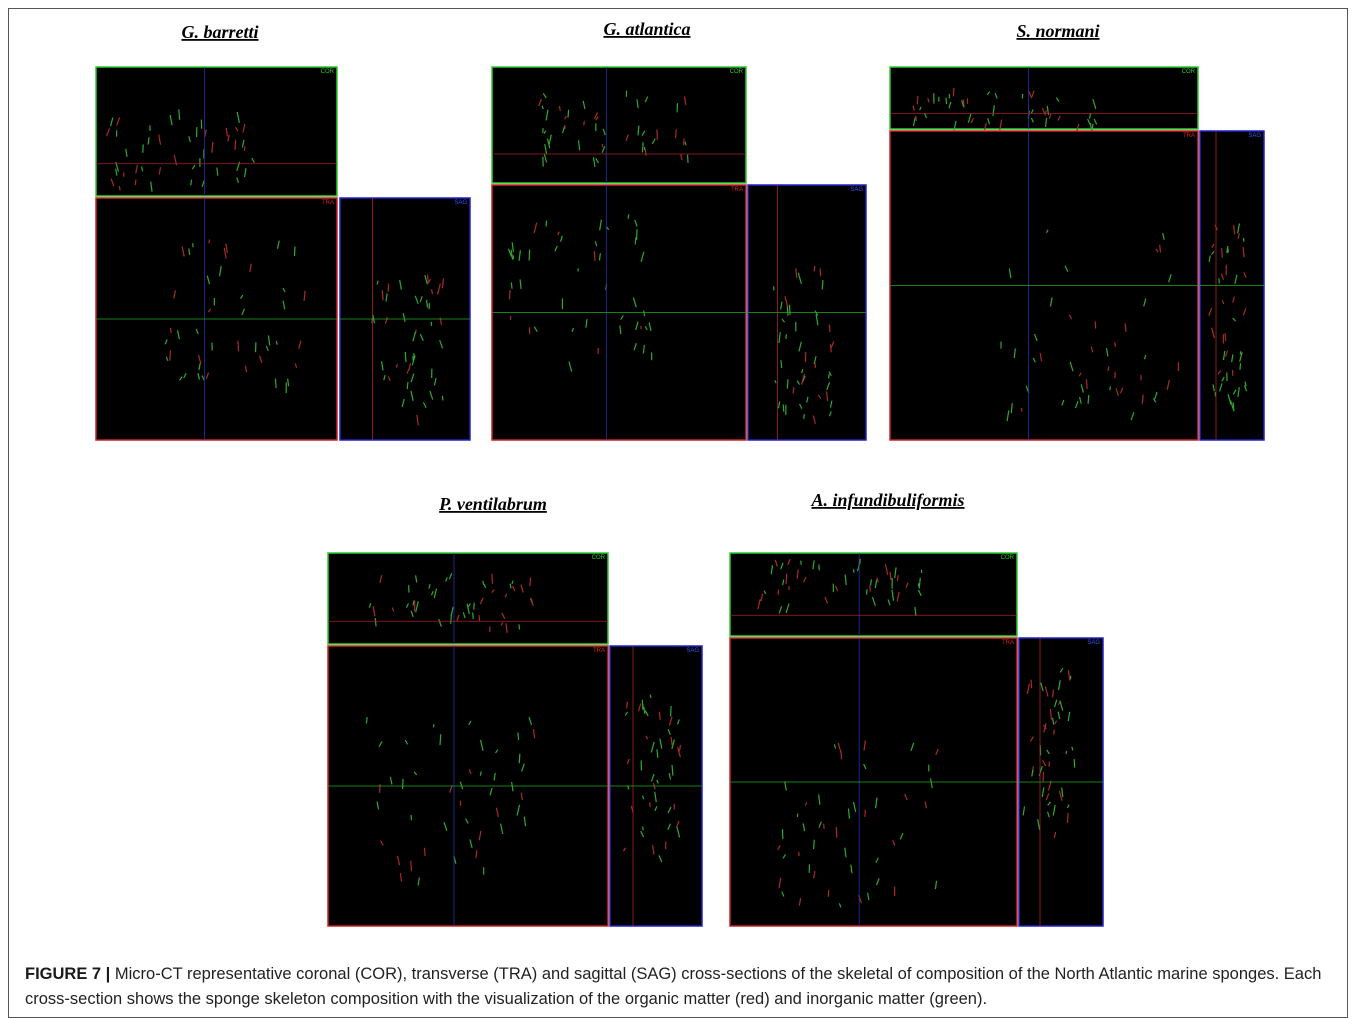  Describe the element at coordinates (887, 500) in the screenshot. I see `panel-title: A. infundibuliformis` at that location.